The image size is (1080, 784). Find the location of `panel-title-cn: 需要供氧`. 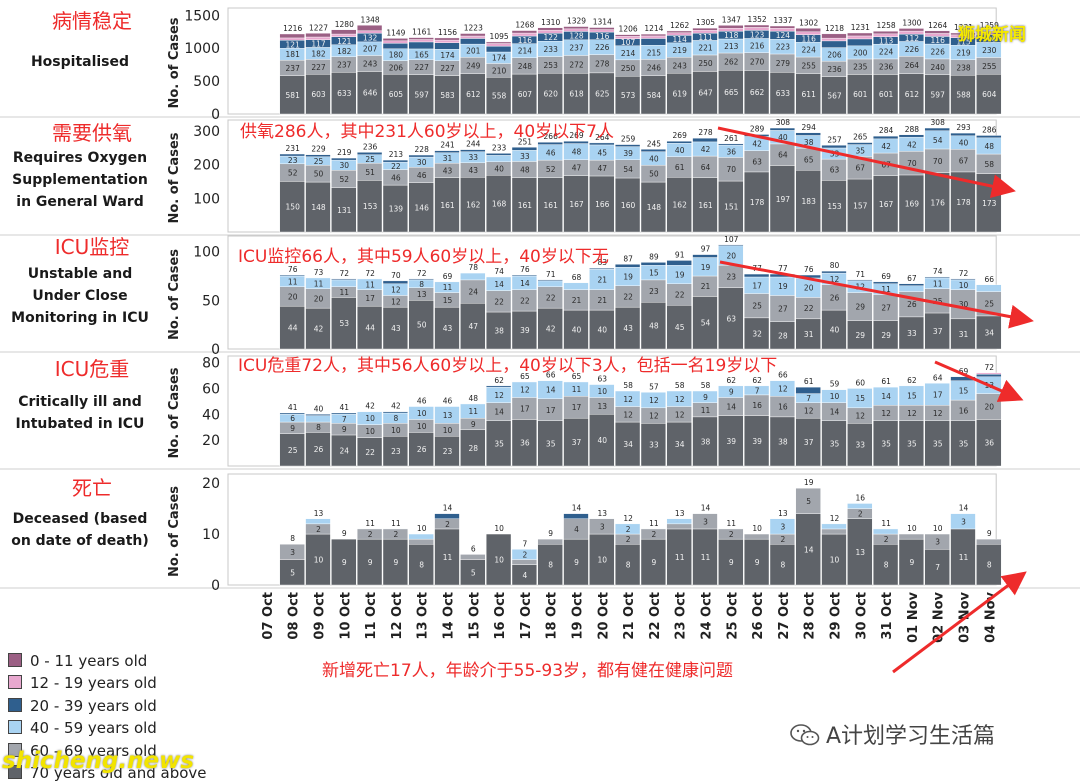

panel-title-cn: 需要供氧 is located at coordinates (92, 133).